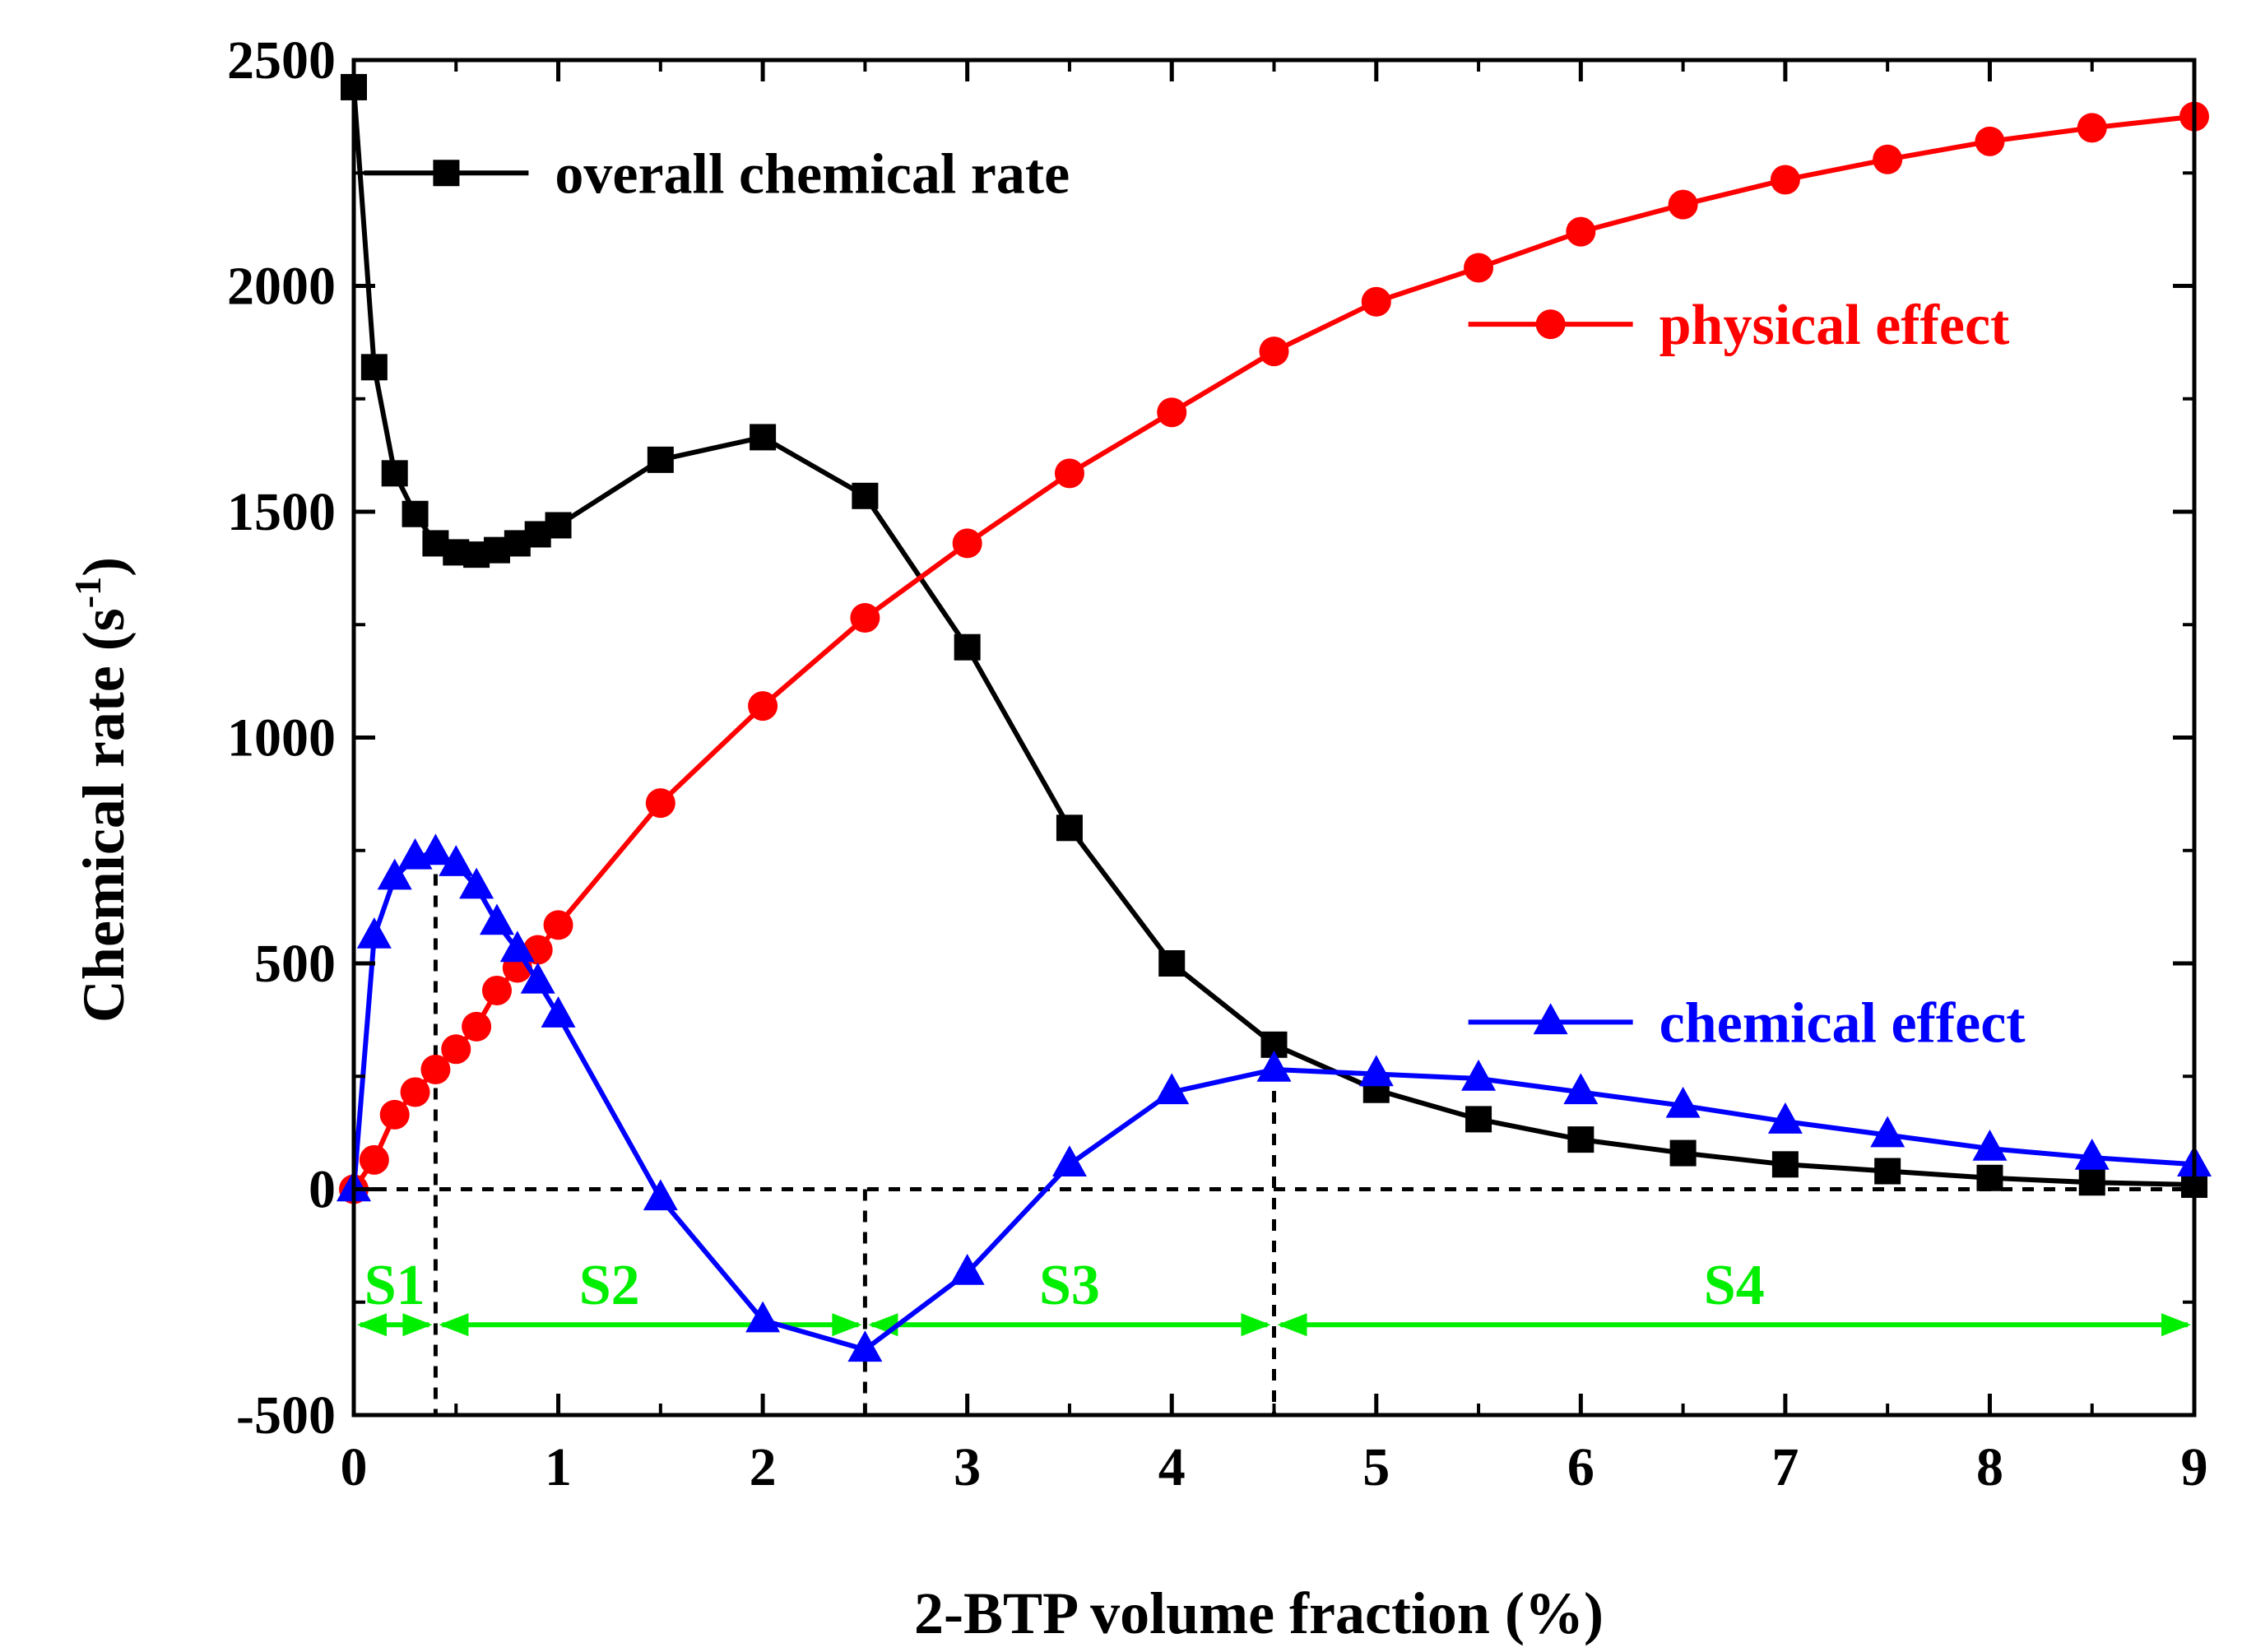 Image resolution: width=2256 pixels, height=1652 pixels. Describe the element at coordinates (1835, 325) in the screenshot. I see `legend-label: physical effect` at that location.